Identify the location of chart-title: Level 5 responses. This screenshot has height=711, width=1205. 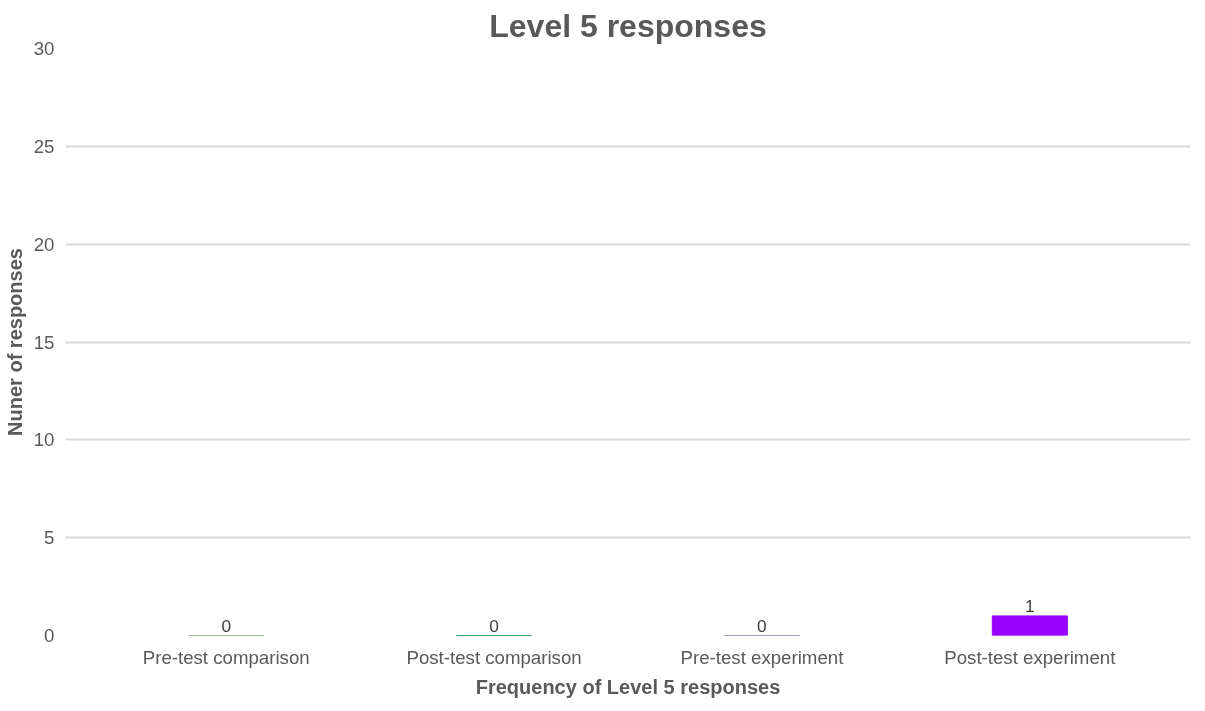
(628, 25).